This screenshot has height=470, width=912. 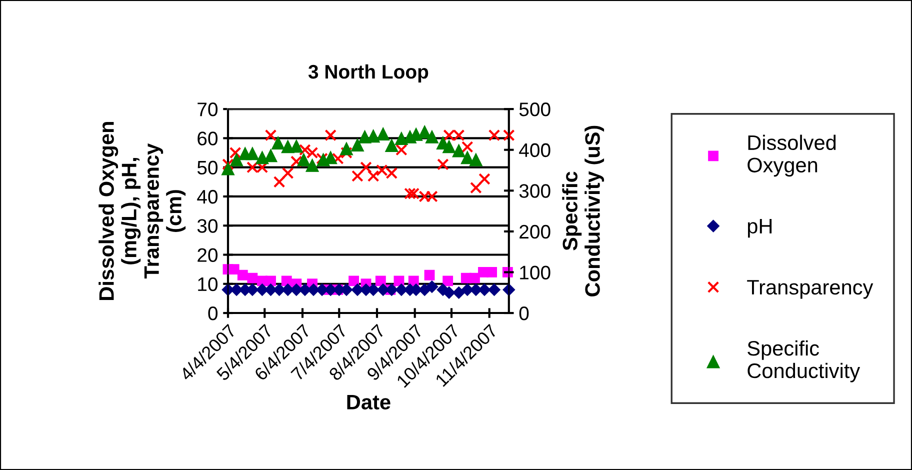 I want to click on legend-label: Transparency, so click(x=810, y=289).